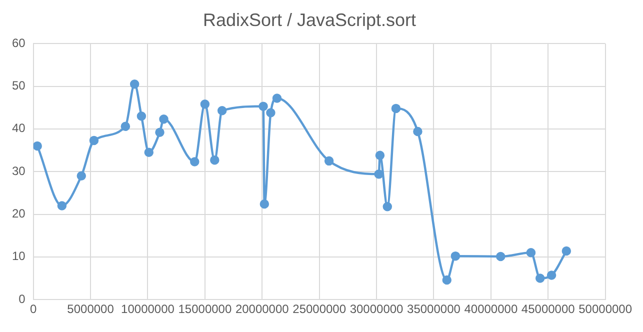 The height and width of the screenshot is (332, 643). Describe the element at coordinates (377, 309) in the screenshot. I see `x-tick-label: 30000000` at that location.